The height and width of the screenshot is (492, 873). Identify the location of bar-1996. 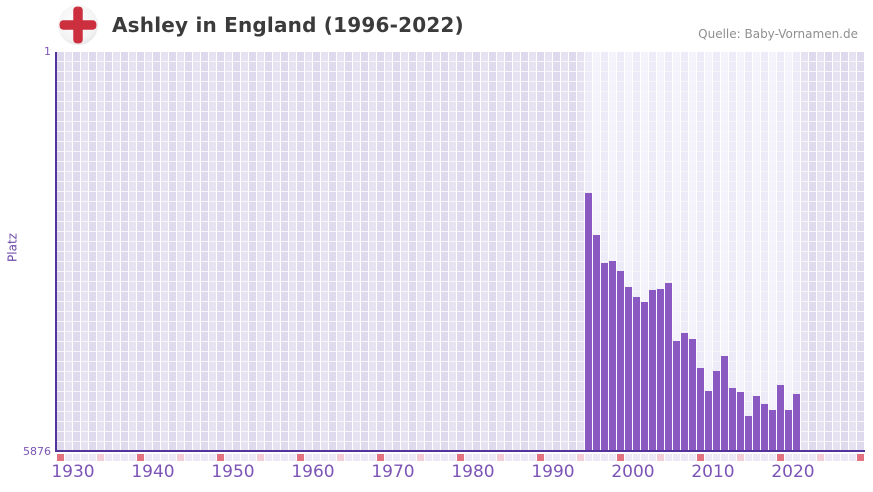
(588, 322).